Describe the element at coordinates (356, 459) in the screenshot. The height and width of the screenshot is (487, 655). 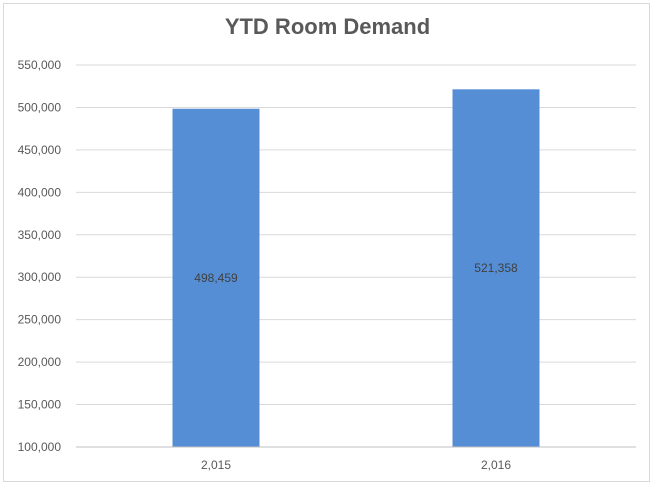
I see `x-axis: 2,015 2,016` at that location.